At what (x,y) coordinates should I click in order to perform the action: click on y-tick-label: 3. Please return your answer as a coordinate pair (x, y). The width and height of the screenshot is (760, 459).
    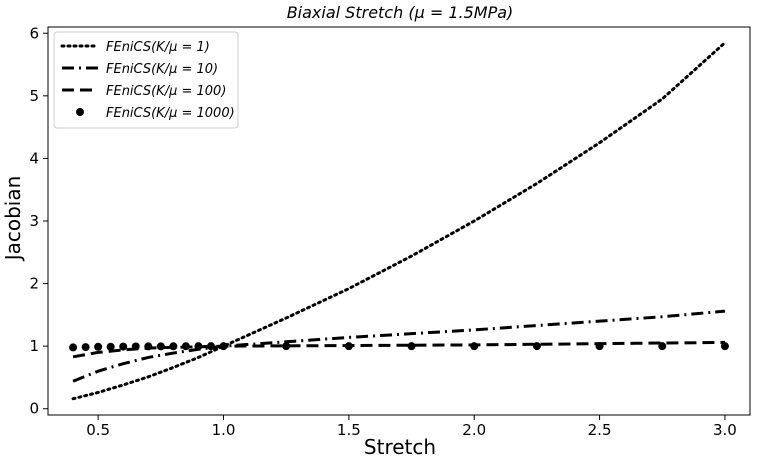
    Looking at the image, I should click on (34, 221).